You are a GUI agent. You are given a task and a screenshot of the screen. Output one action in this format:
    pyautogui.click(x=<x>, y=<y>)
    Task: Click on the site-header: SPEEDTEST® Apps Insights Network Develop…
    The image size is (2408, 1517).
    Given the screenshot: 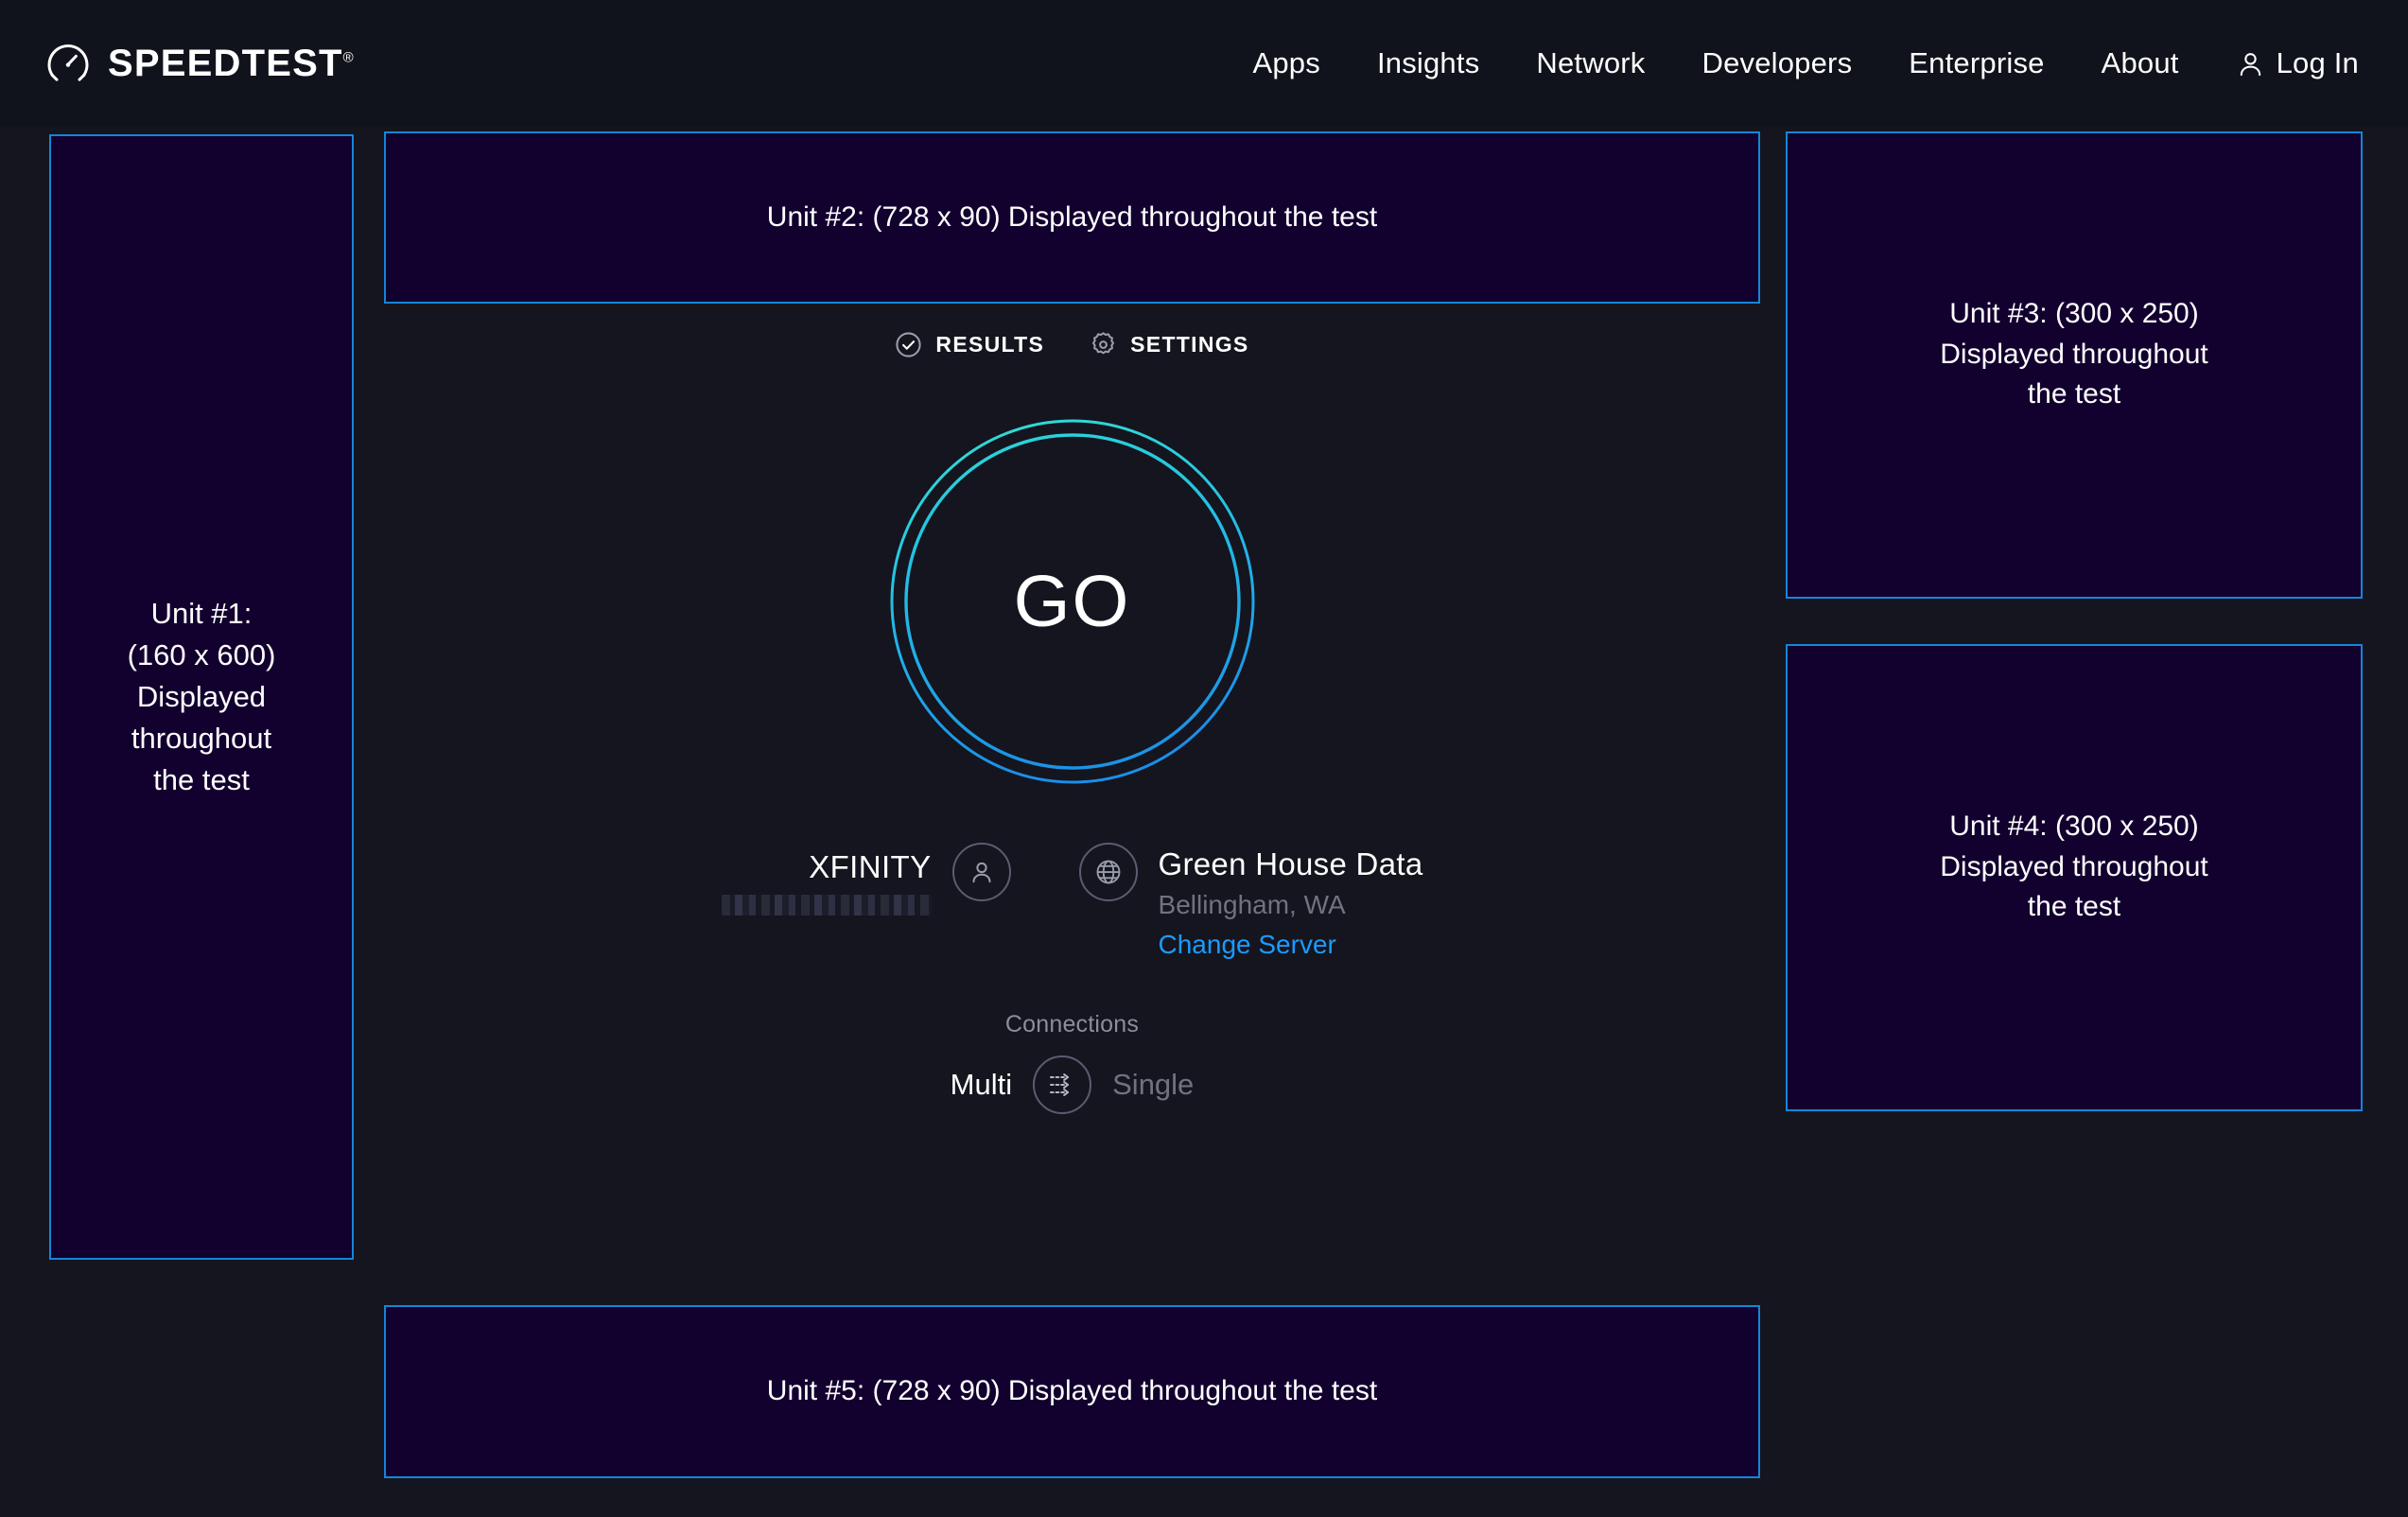 What is the action you would take?
    pyautogui.click(x=1204, y=63)
    